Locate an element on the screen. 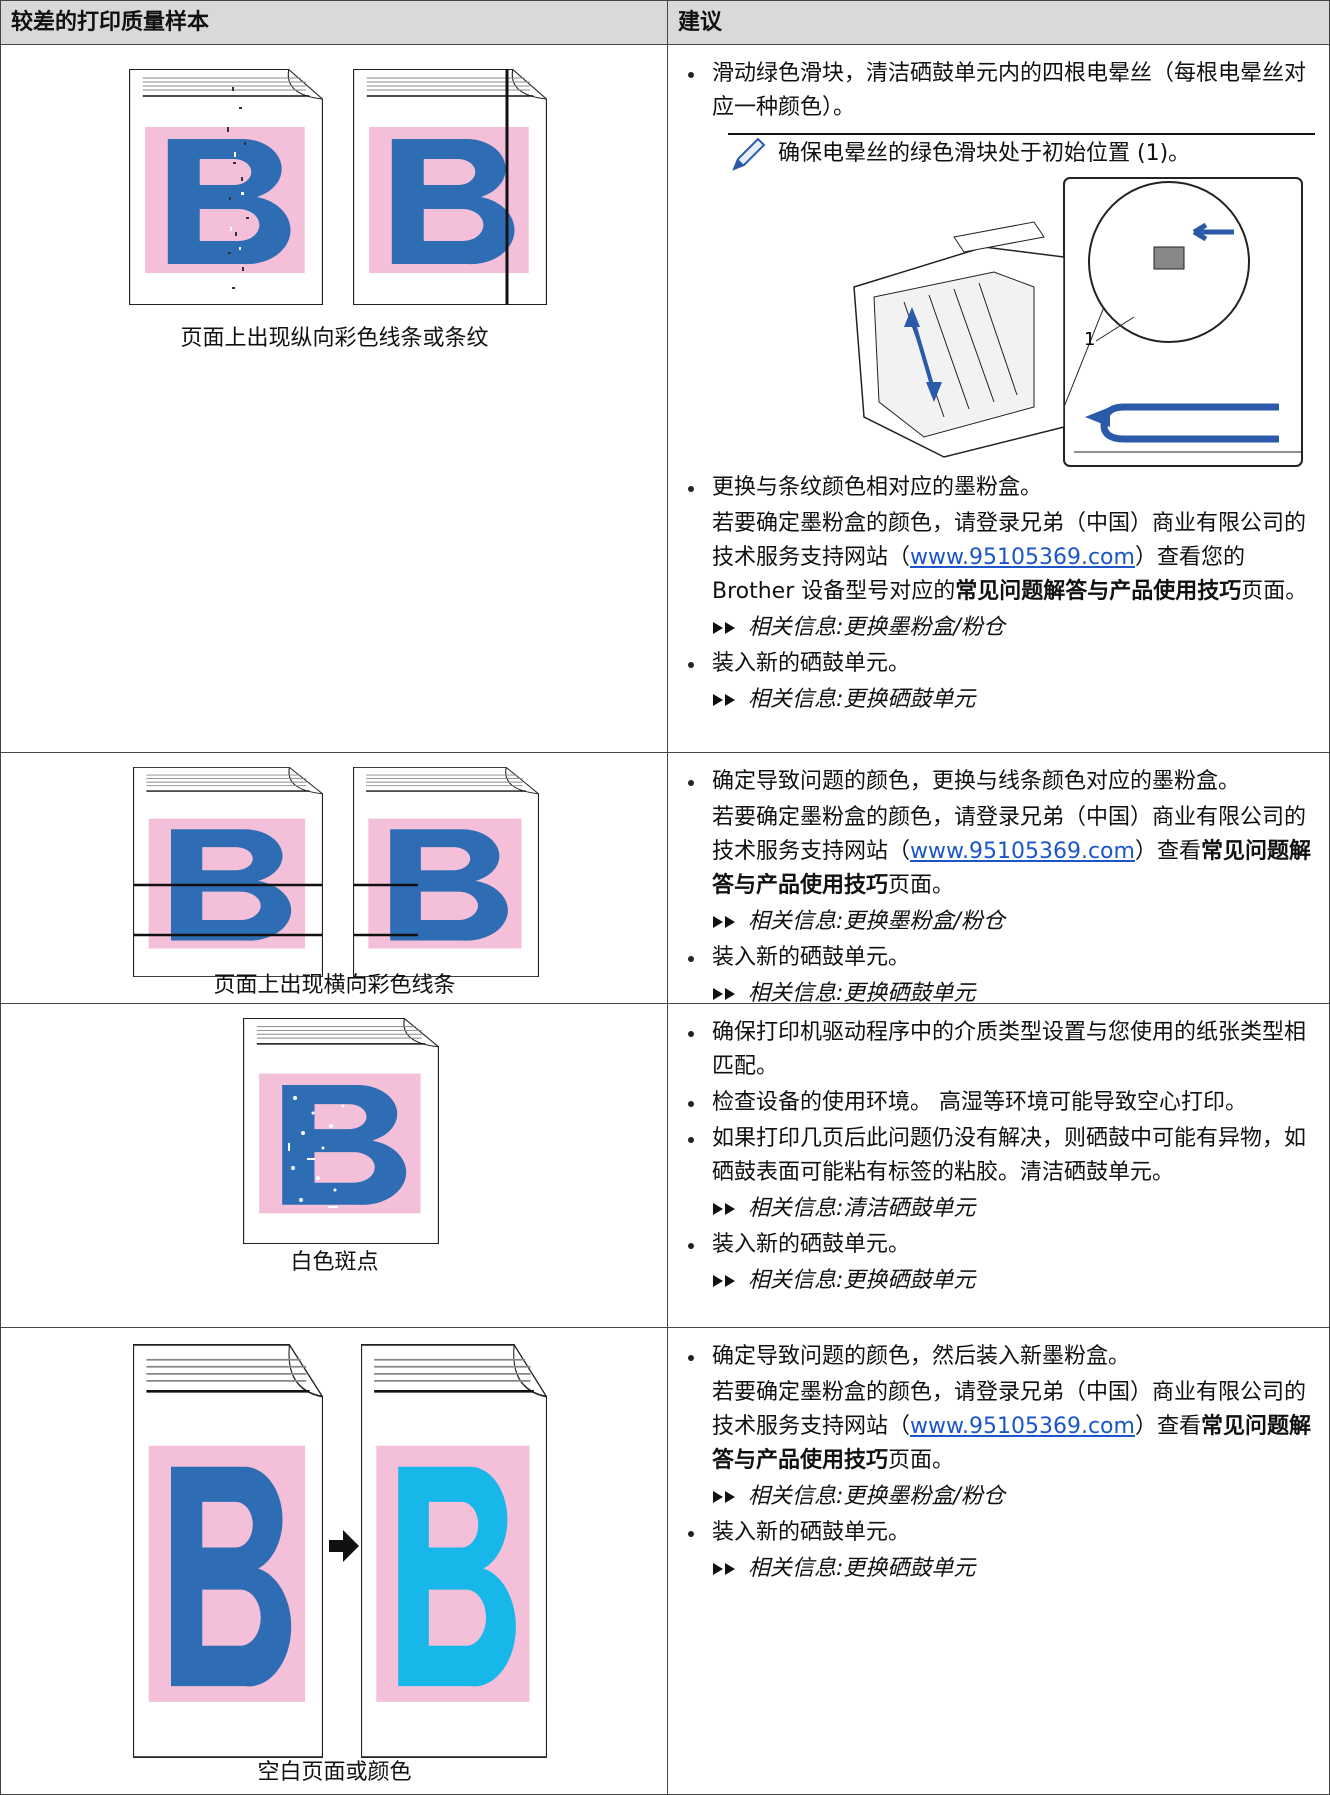  related-info: 相关信息:清洁硒鼓单元 is located at coordinates (999, 1209).